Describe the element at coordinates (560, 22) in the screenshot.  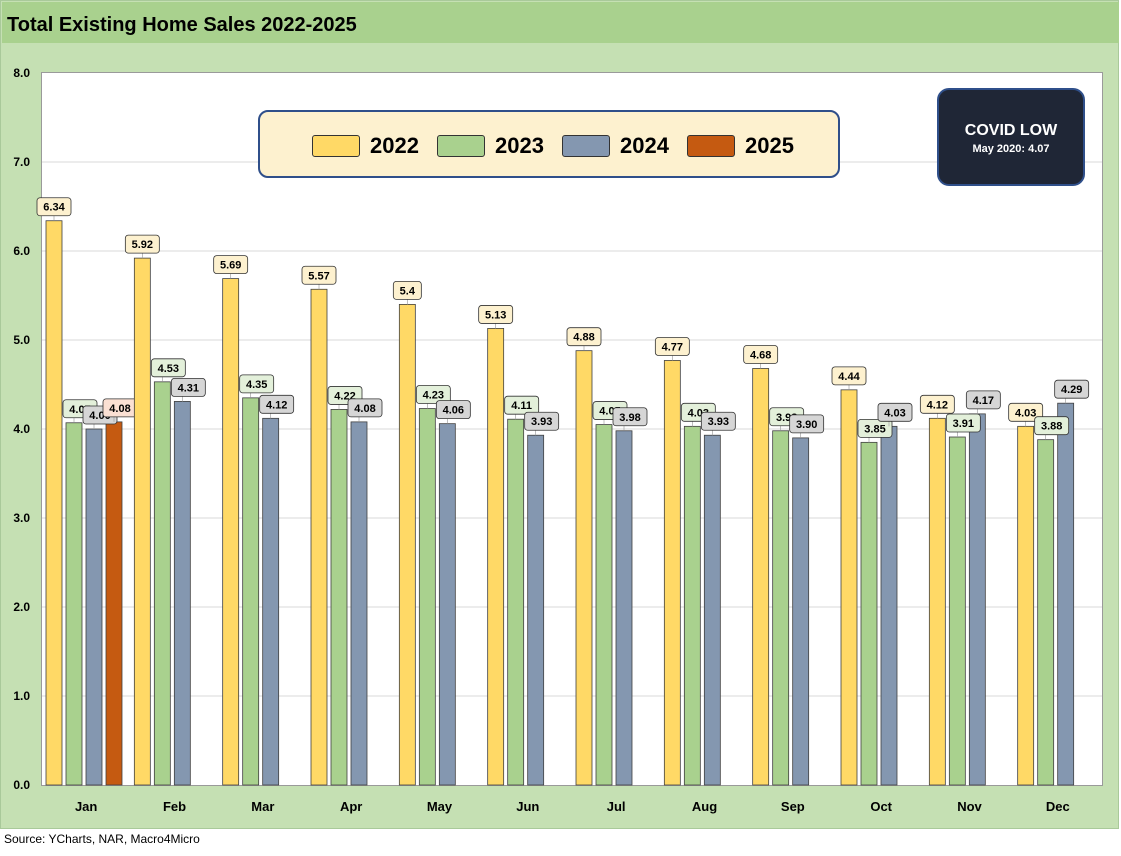
I see `title-bar: Total Existing Home Sales 2022-2025` at that location.